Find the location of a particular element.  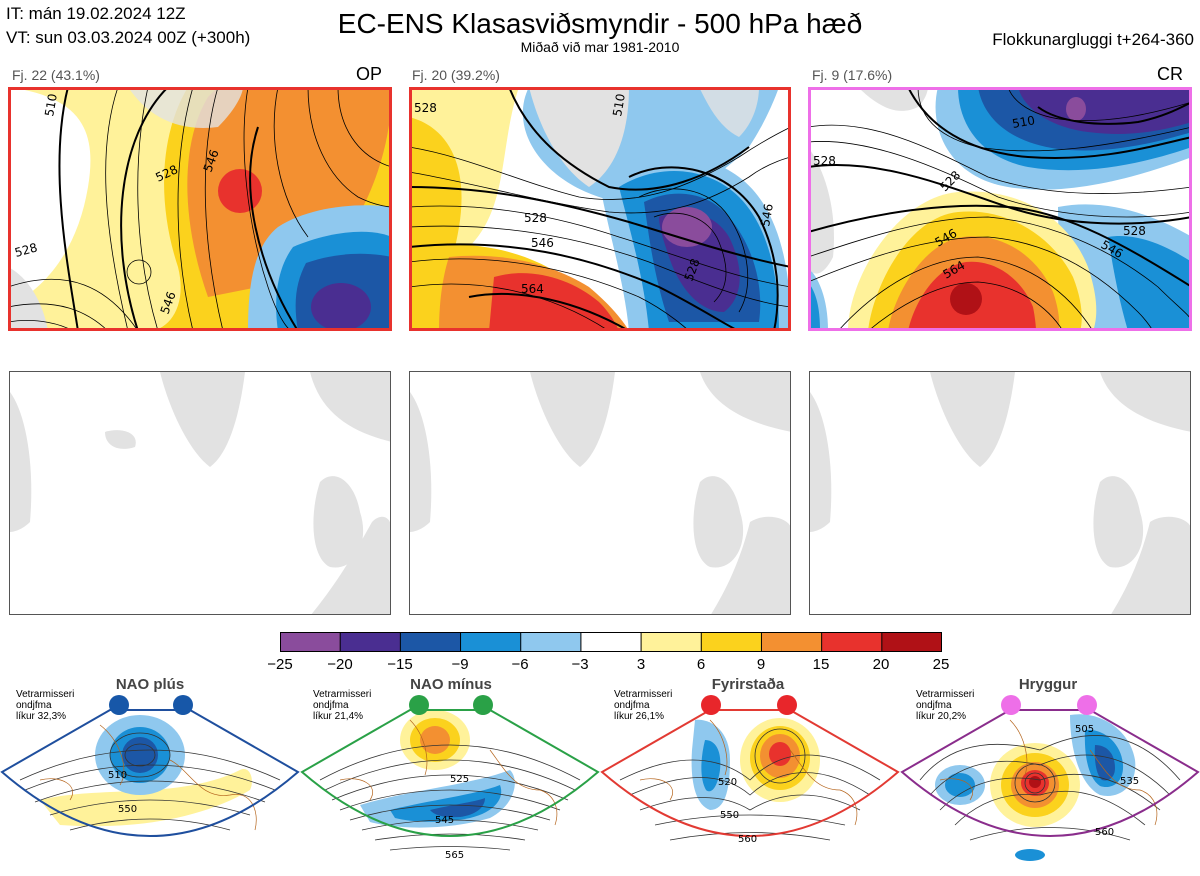

colorbar-tick-label: 6 is located at coordinates (701, 664).